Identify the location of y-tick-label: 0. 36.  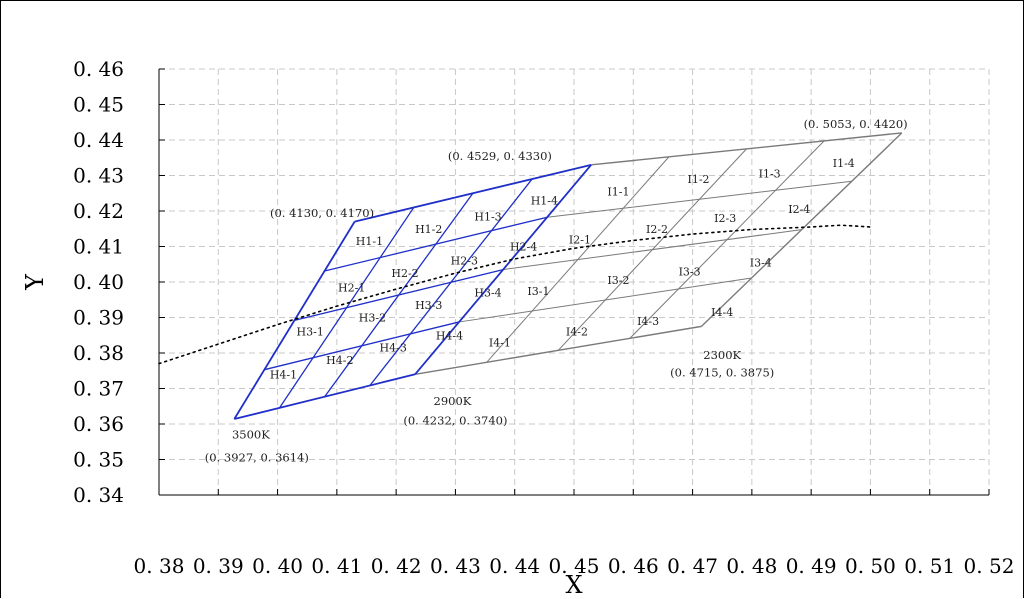
(98, 424).